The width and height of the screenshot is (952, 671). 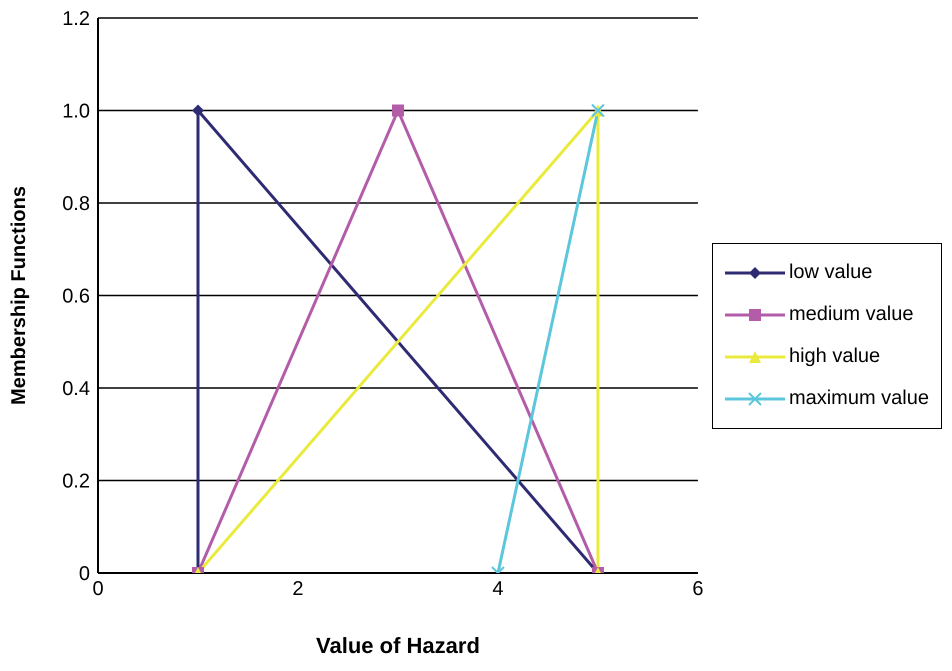 I want to click on y-tick-label: 0, so click(x=84, y=574).